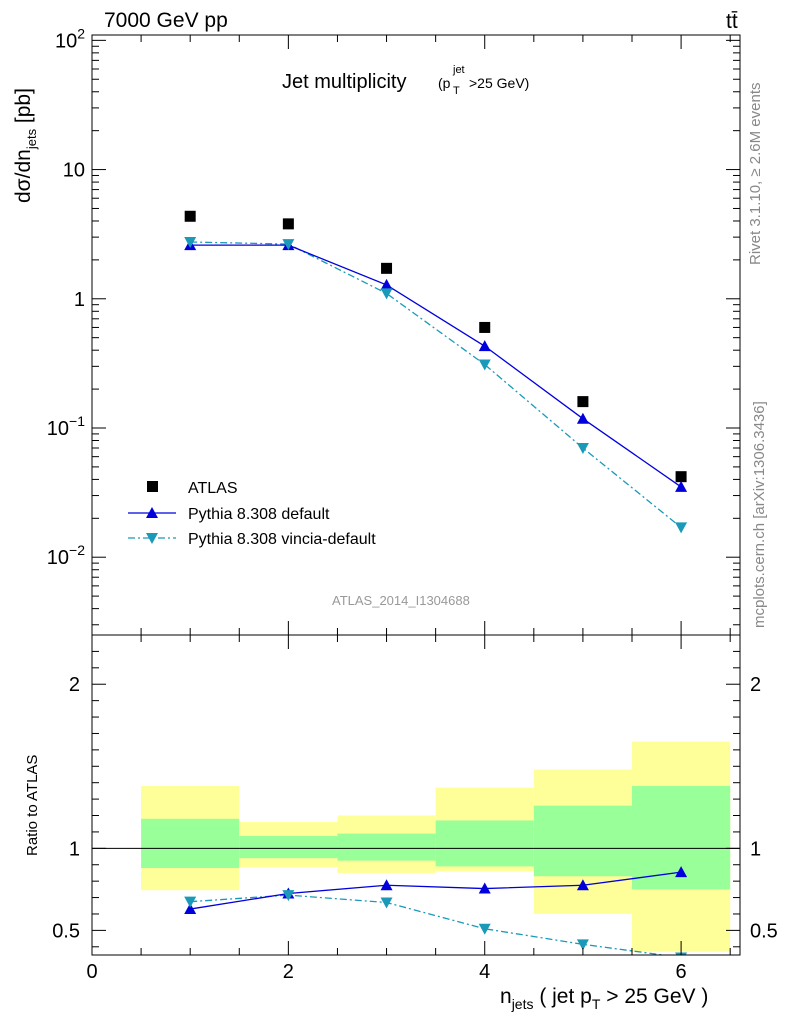 The height and width of the screenshot is (1024, 786). What do you see at coordinates (436, 366) in the screenshot?
I see `default-line` at bounding box center [436, 366].